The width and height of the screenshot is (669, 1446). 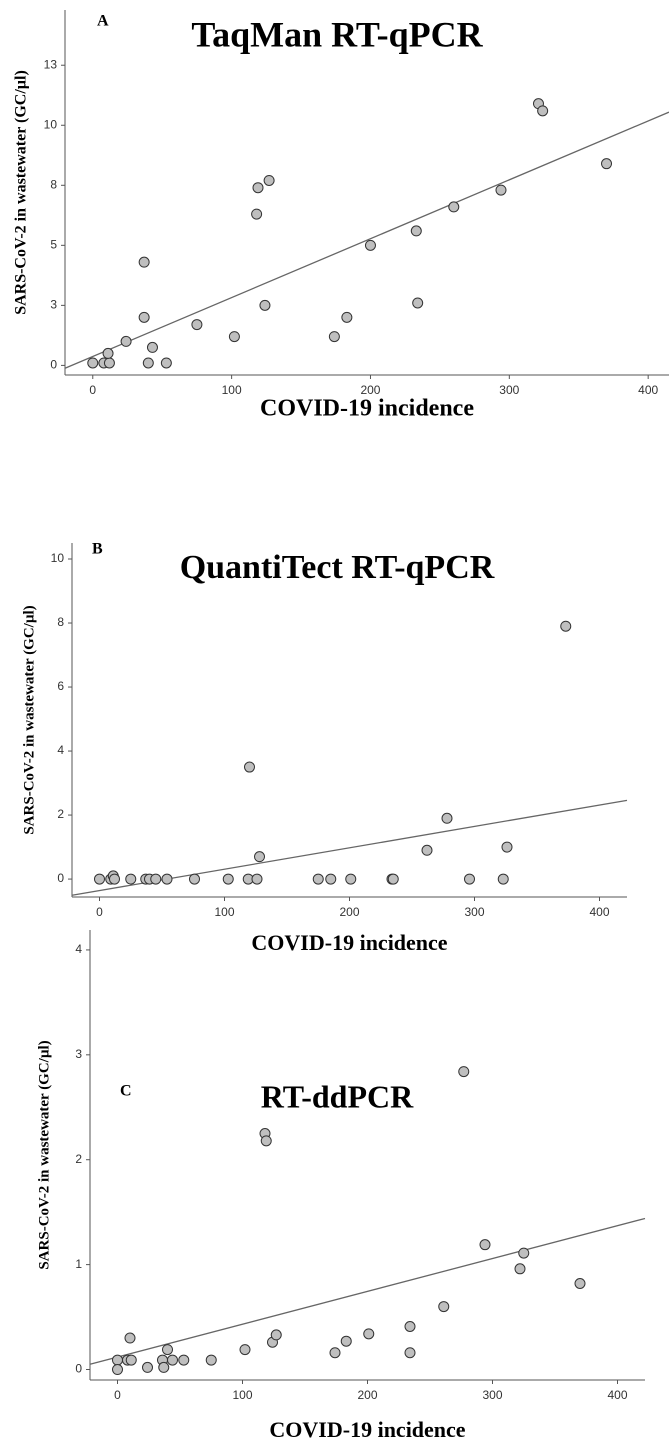 What do you see at coordinates (126, 1091) in the screenshot?
I see `panel-label: C` at bounding box center [126, 1091].